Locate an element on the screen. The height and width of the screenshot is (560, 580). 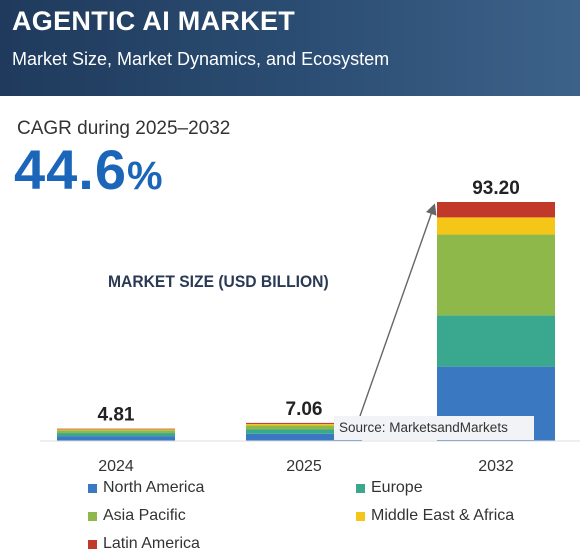
bar-segment-2025-latin-america is located at coordinates (304, 423).